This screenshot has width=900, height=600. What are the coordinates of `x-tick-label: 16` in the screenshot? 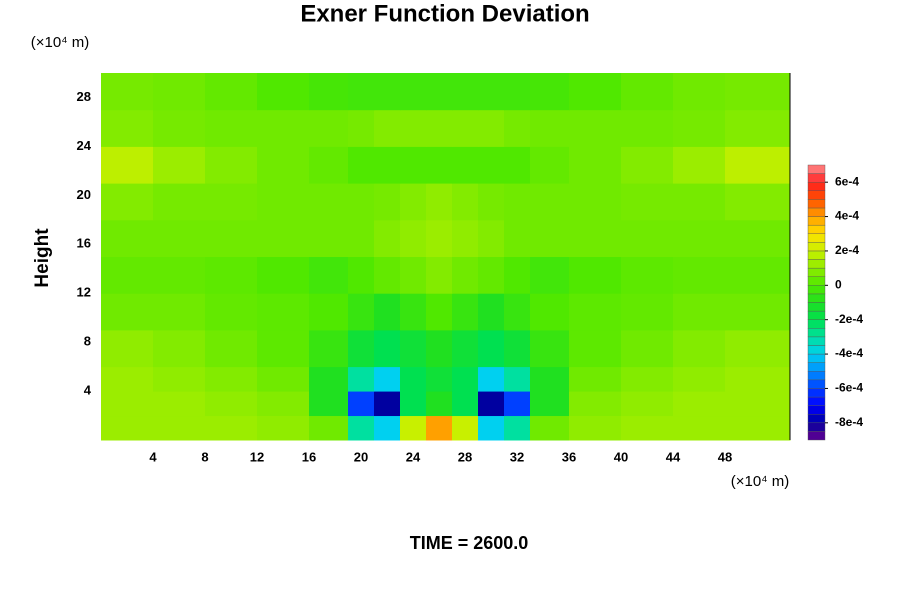 It's located at (309, 456).